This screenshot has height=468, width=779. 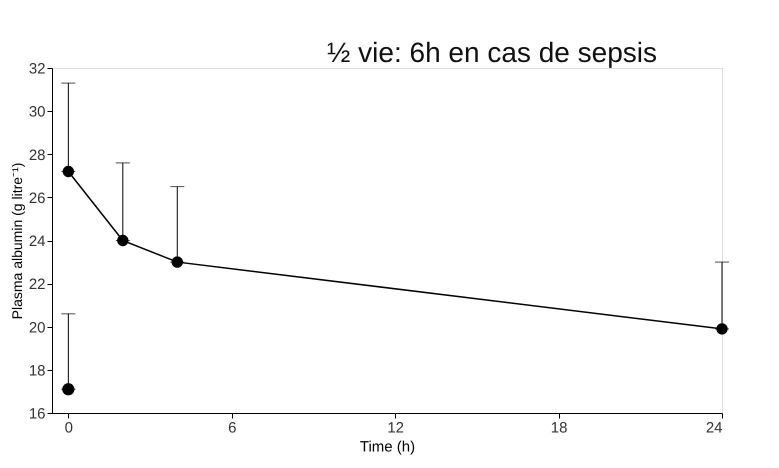 I want to click on y-tick-label: 18, so click(x=37, y=371).